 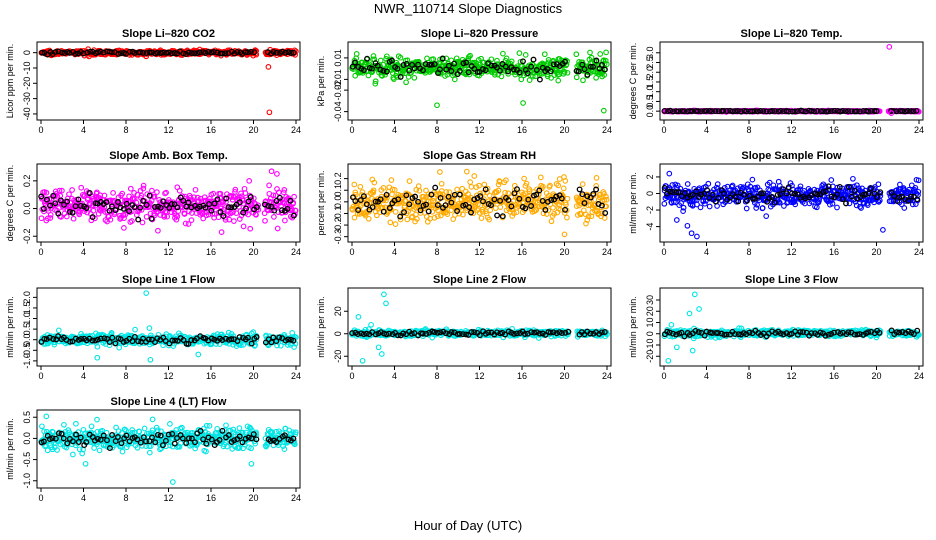 I want to click on x-tick-label: 16, so click(x=211, y=376).